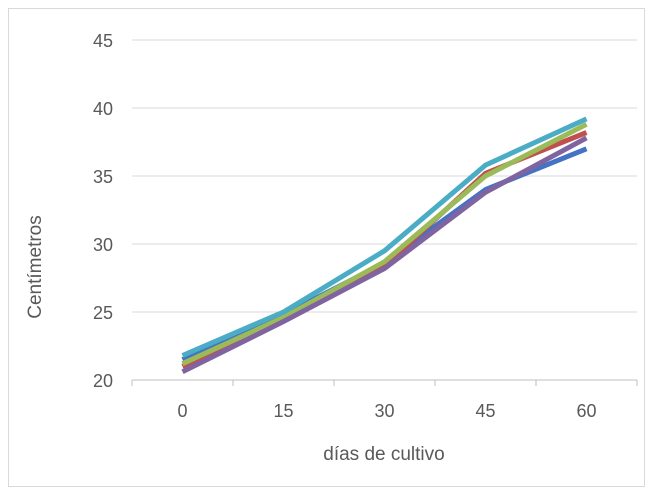  Describe the element at coordinates (103, 245) in the screenshot. I see `y-tick-label: 30` at that location.